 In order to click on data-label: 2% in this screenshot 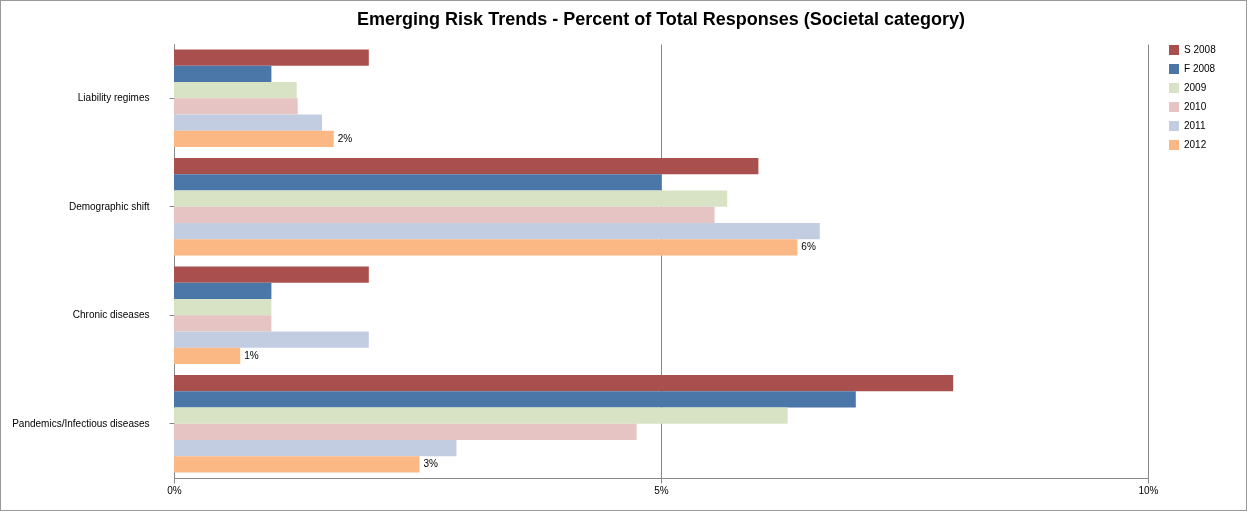, I will do `click(345, 138)`.